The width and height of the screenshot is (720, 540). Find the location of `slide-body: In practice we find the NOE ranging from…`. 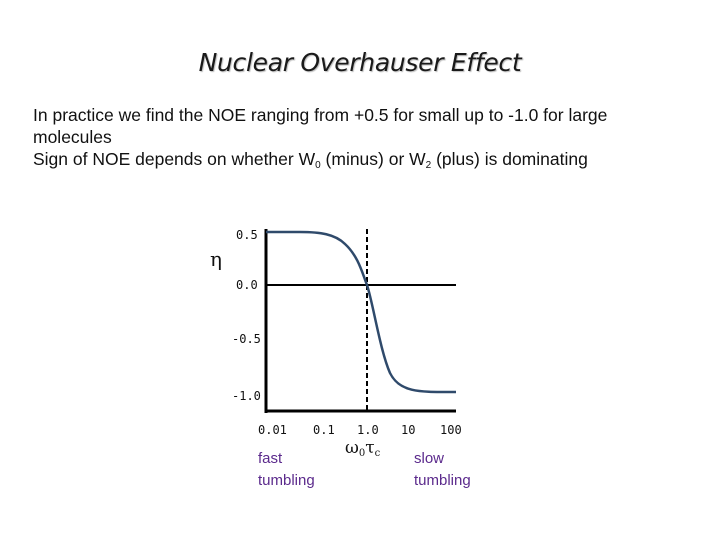

slide-body: In practice we find the NOE ranging from… is located at coordinates (358, 137).